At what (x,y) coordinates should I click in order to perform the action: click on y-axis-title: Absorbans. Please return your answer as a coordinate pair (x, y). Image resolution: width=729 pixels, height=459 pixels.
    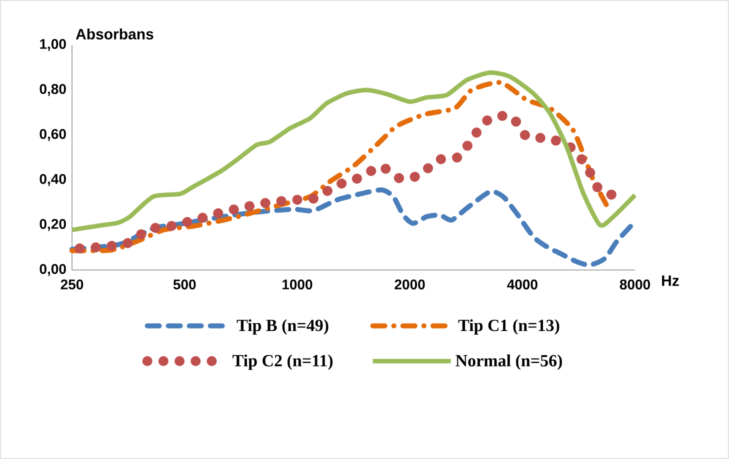
    Looking at the image, I should click on (115, 34).